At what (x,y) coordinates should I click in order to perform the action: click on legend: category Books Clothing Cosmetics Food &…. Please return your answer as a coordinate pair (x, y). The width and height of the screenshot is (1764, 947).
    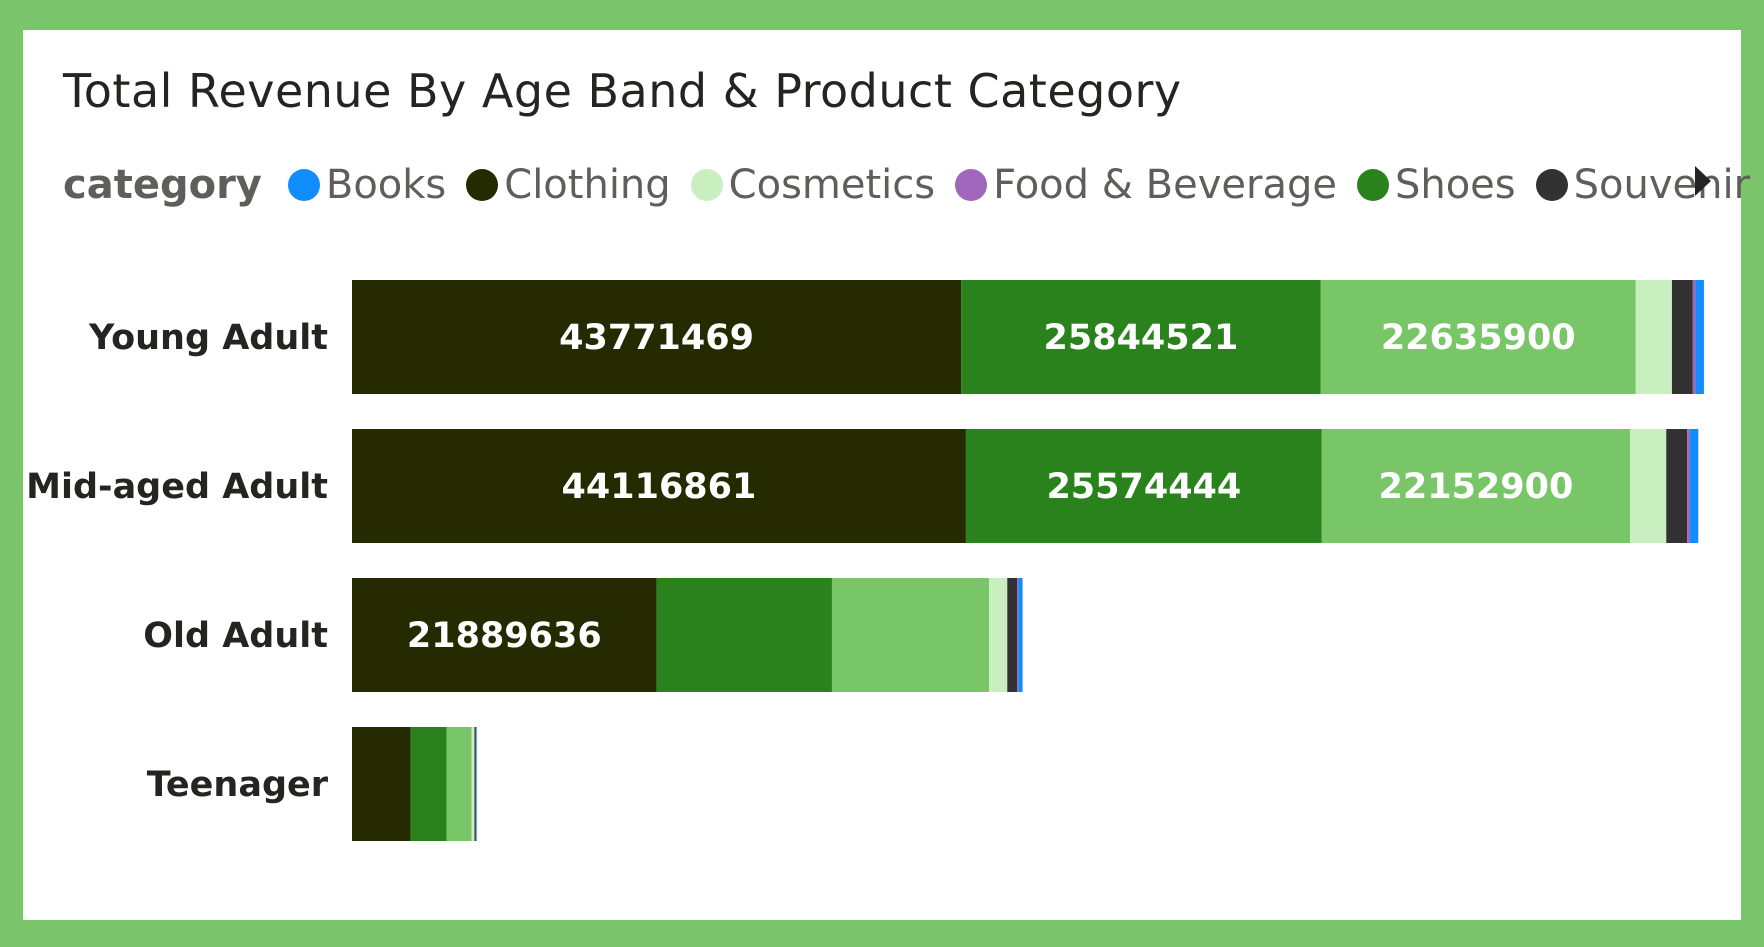
    Looking at the image, I should click on (913, 185).